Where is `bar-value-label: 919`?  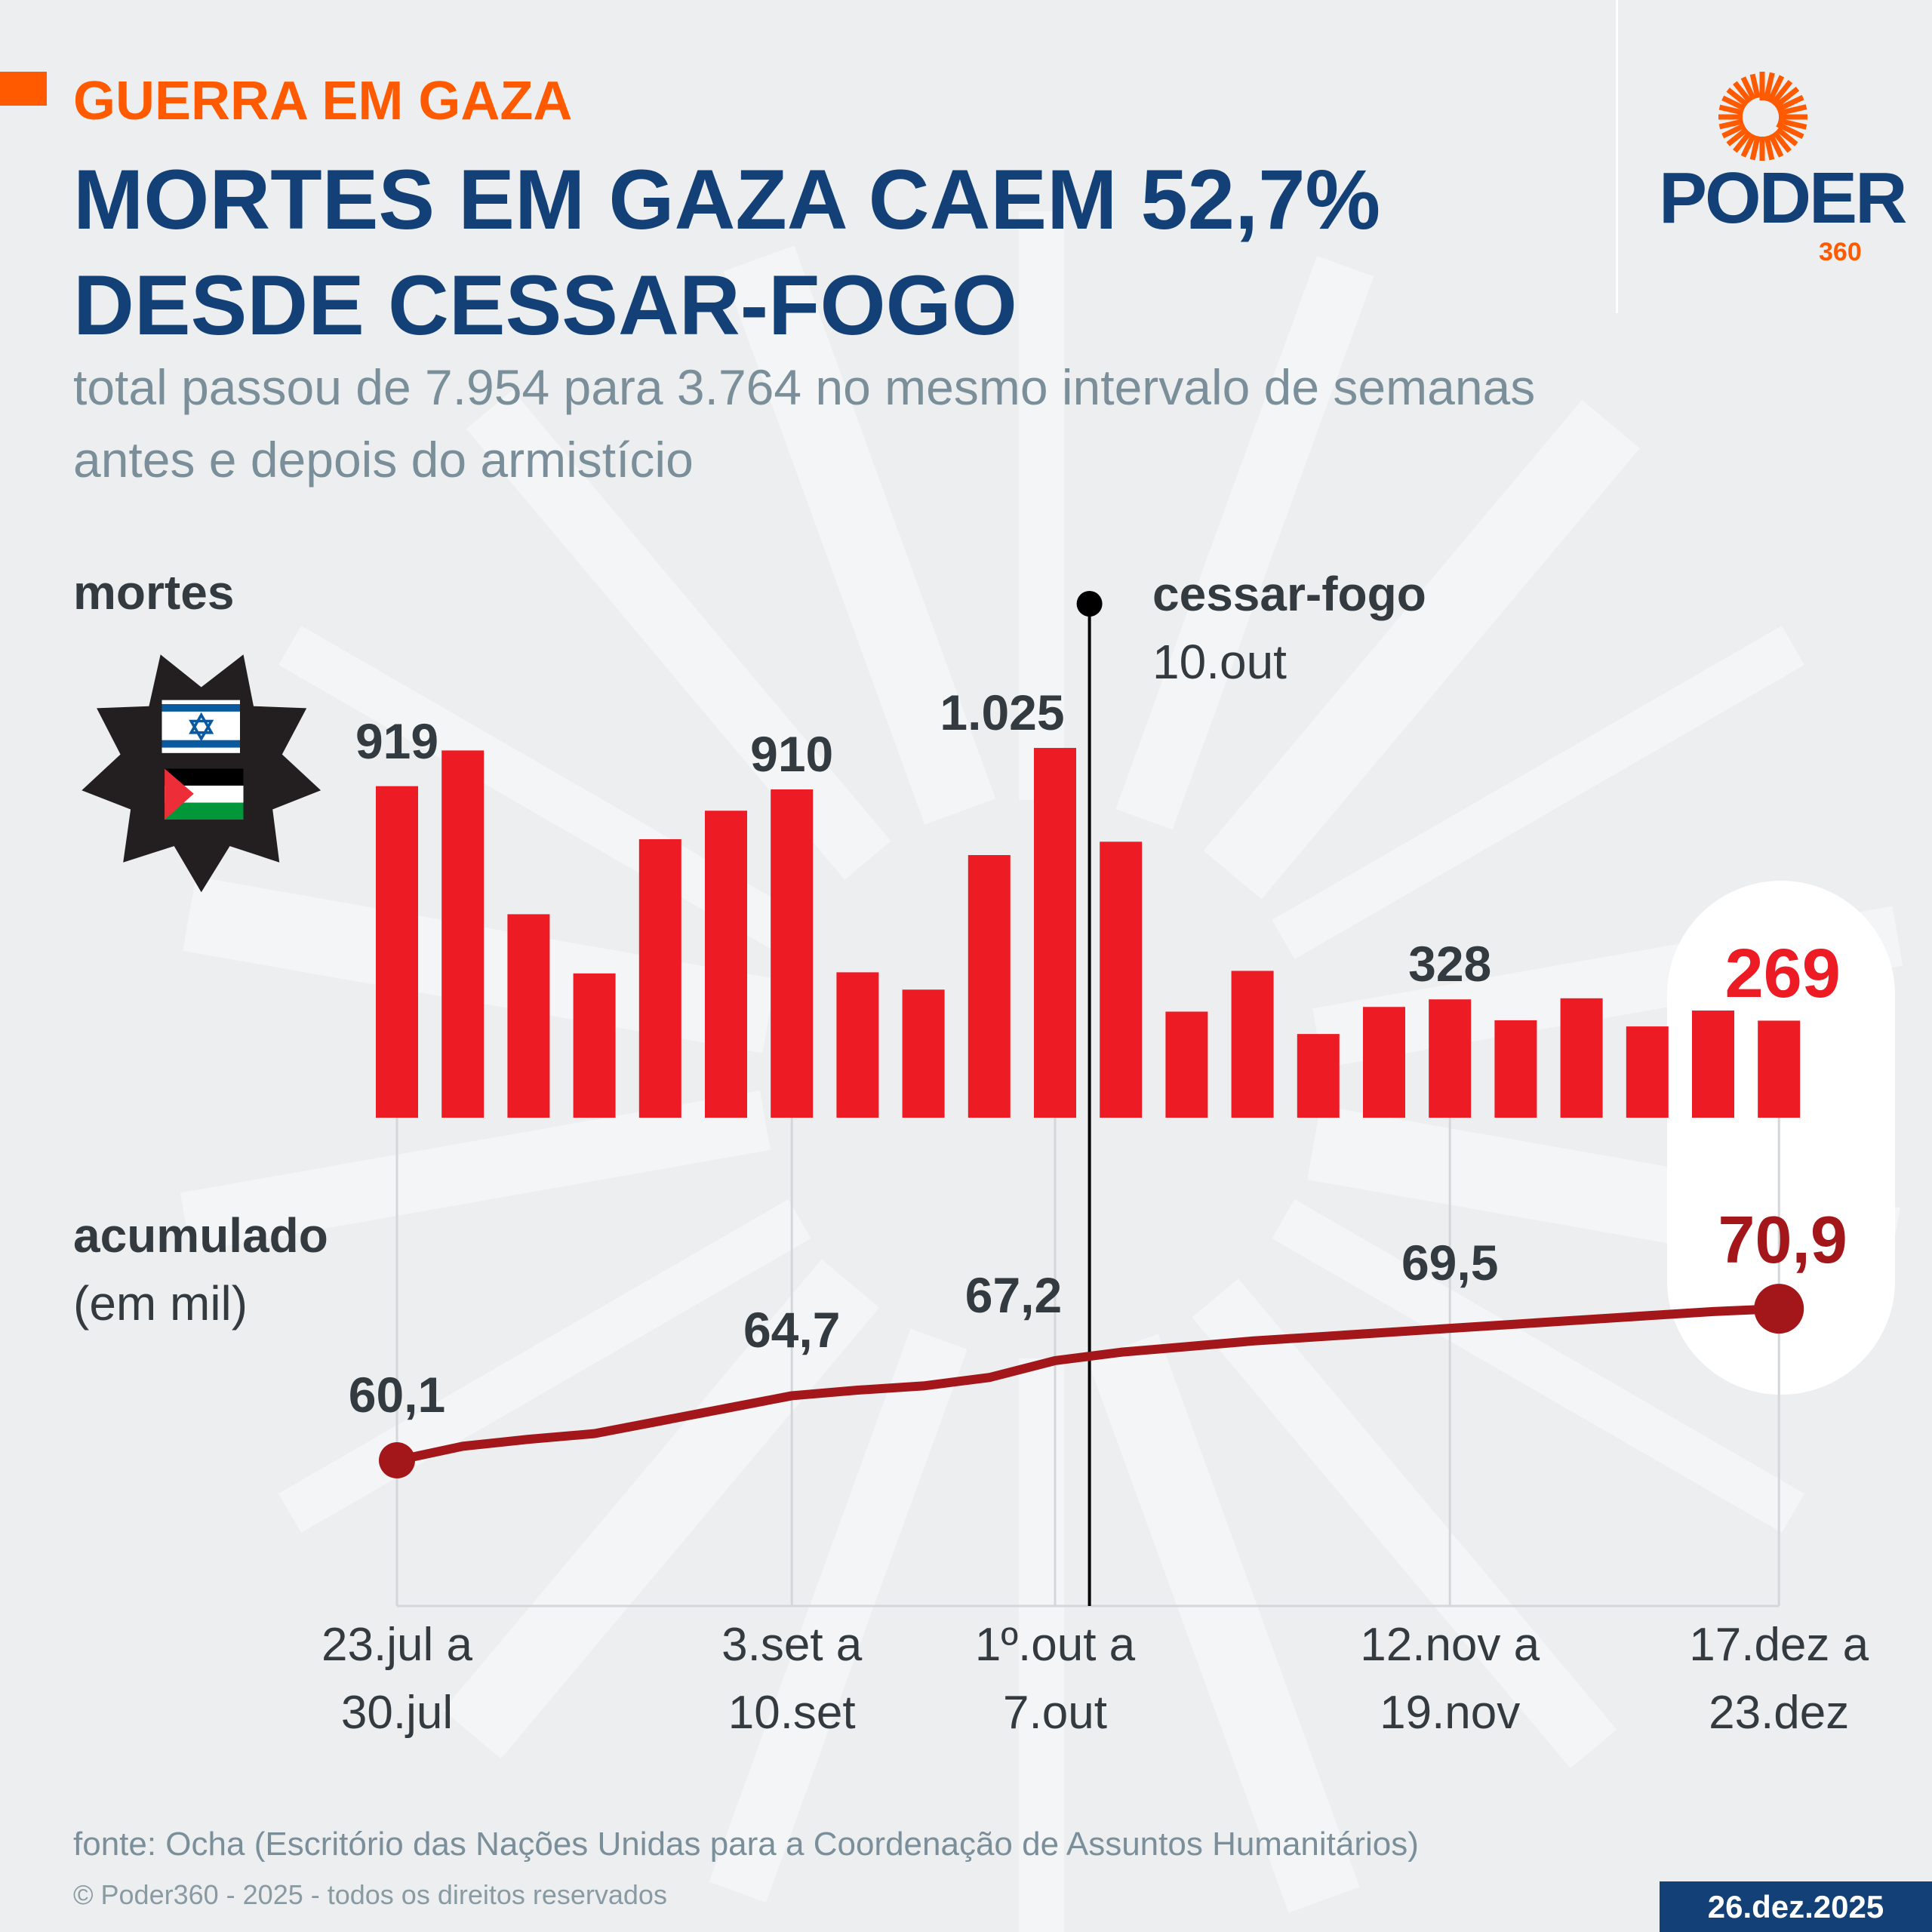
bar-value-label: 919 is located at coordinates (397, 741).